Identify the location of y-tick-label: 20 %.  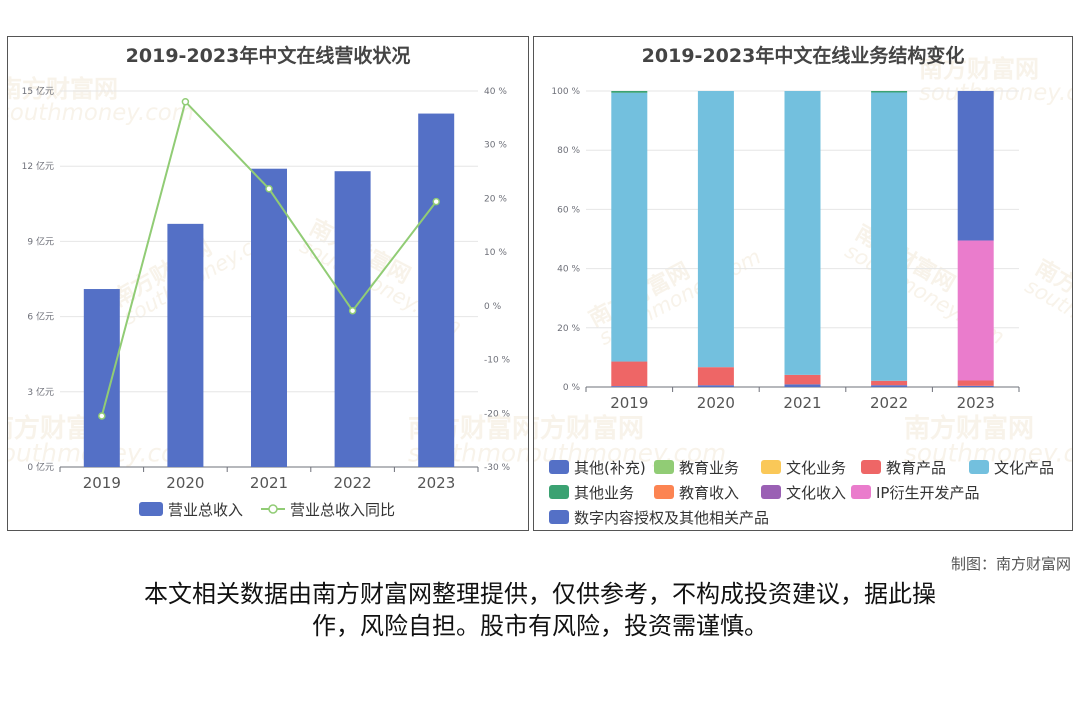
(568, 329).